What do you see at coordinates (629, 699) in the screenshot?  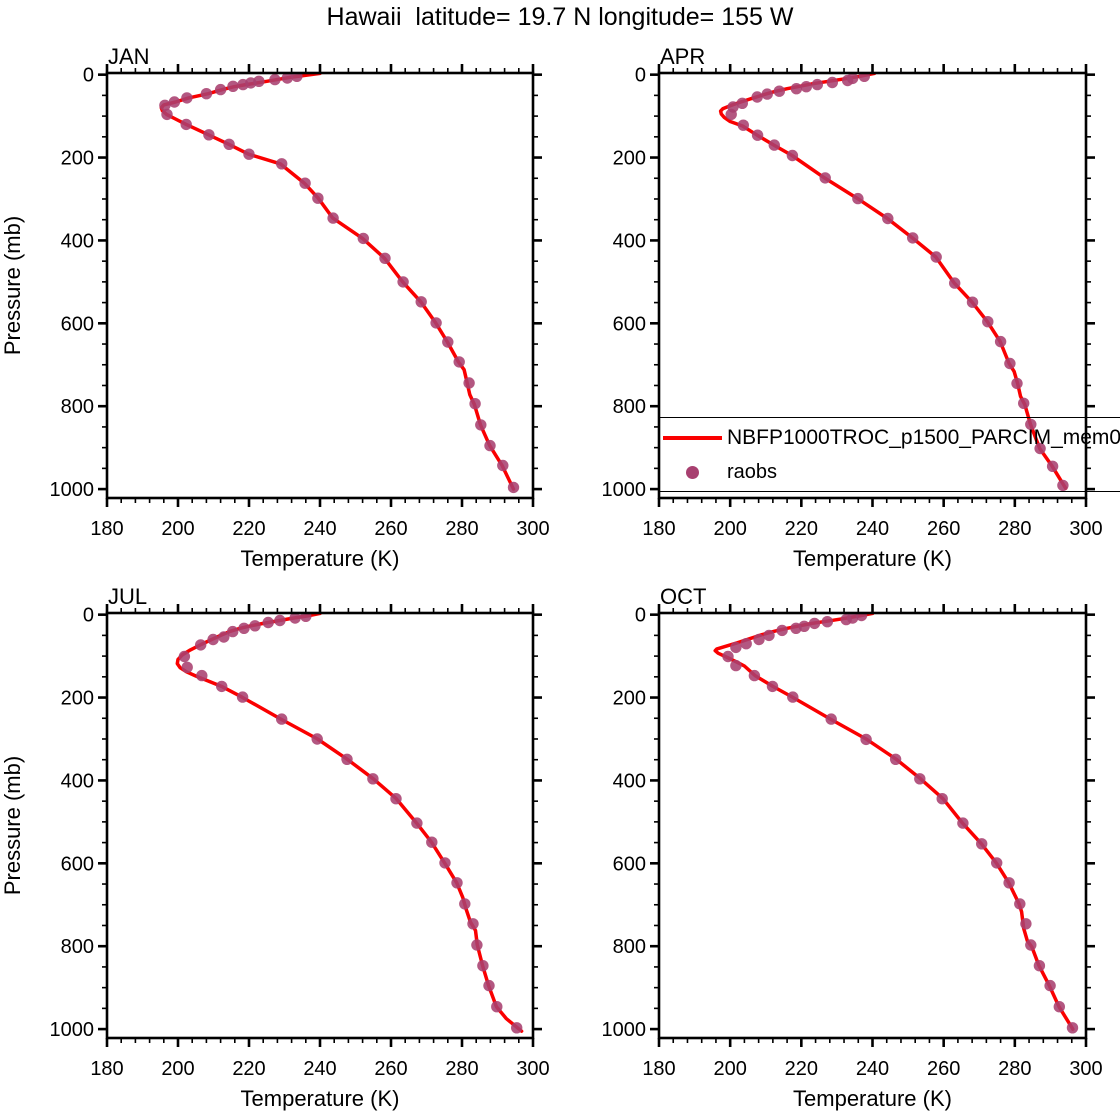 I see `y-tick-label: 200` at bounding box center [629, 699].